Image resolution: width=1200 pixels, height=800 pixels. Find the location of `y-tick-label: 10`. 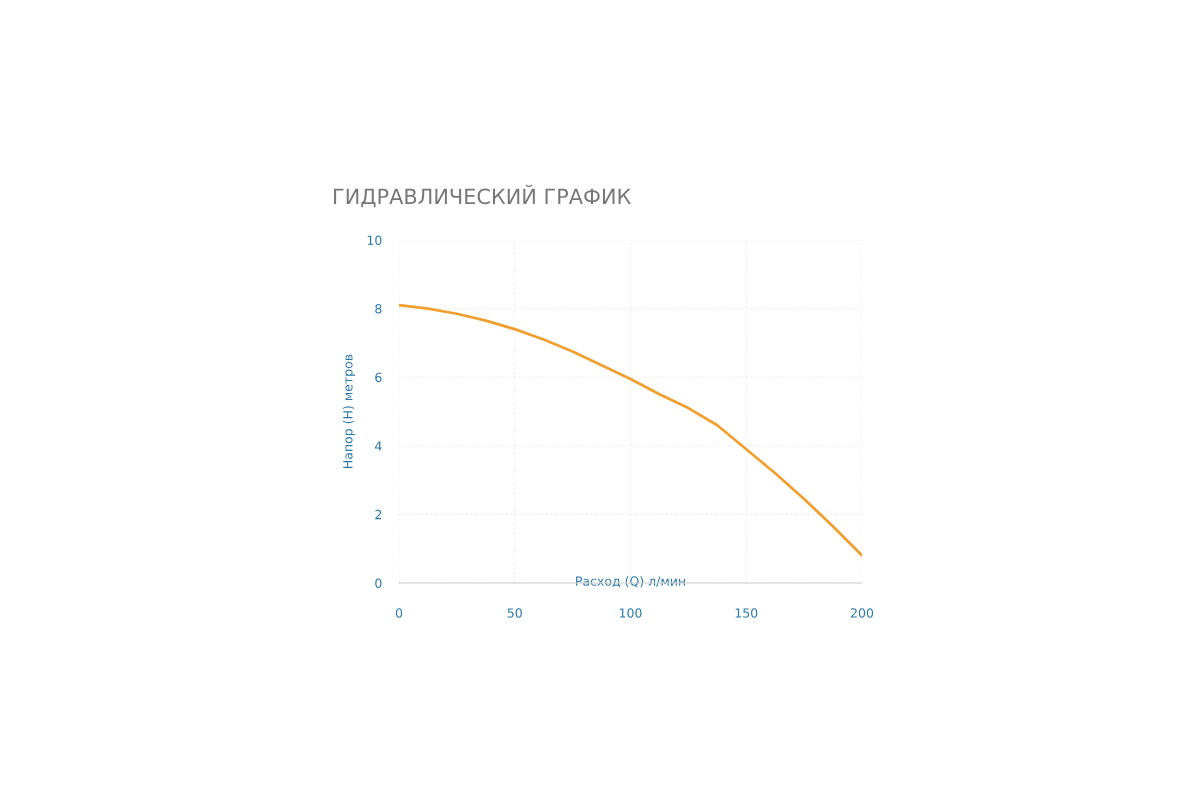

y-tick-label: 10 is located at coordinates (374, 240).